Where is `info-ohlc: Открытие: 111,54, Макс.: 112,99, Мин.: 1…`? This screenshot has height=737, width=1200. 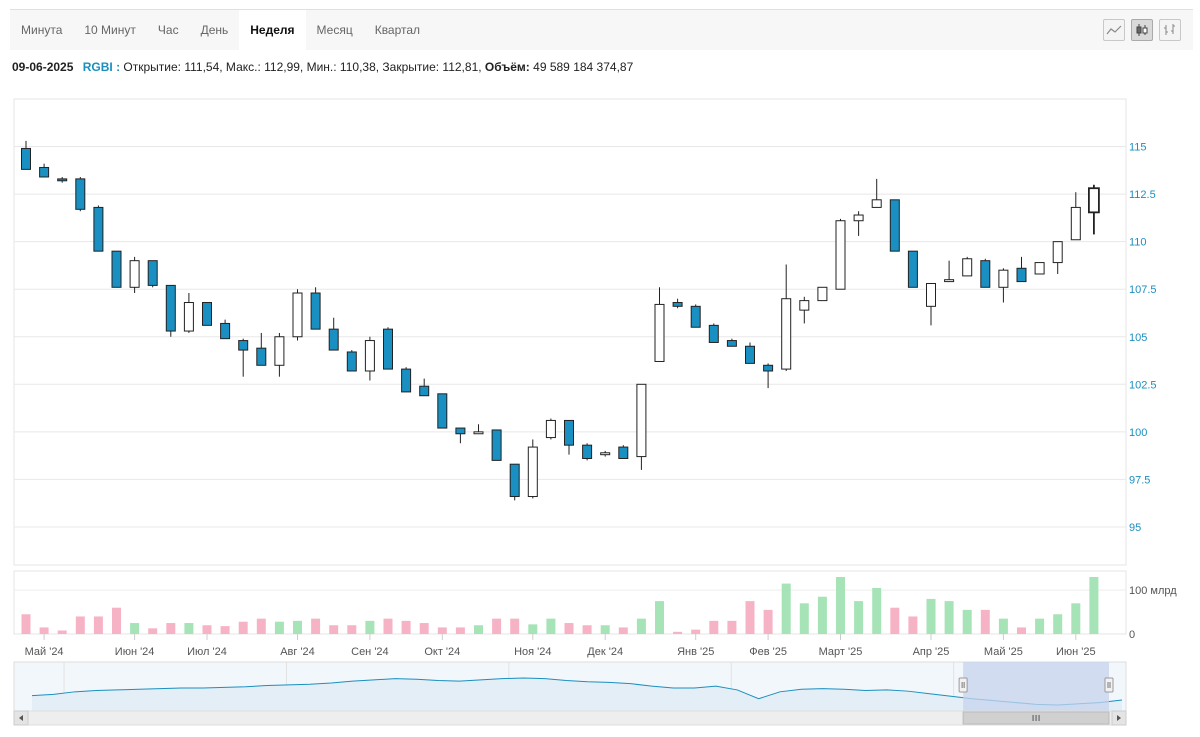 info-ohlc: Открытие: 111,54, Макс.: 112,99, Мин.: 1… is located at coordinates (302, 67).